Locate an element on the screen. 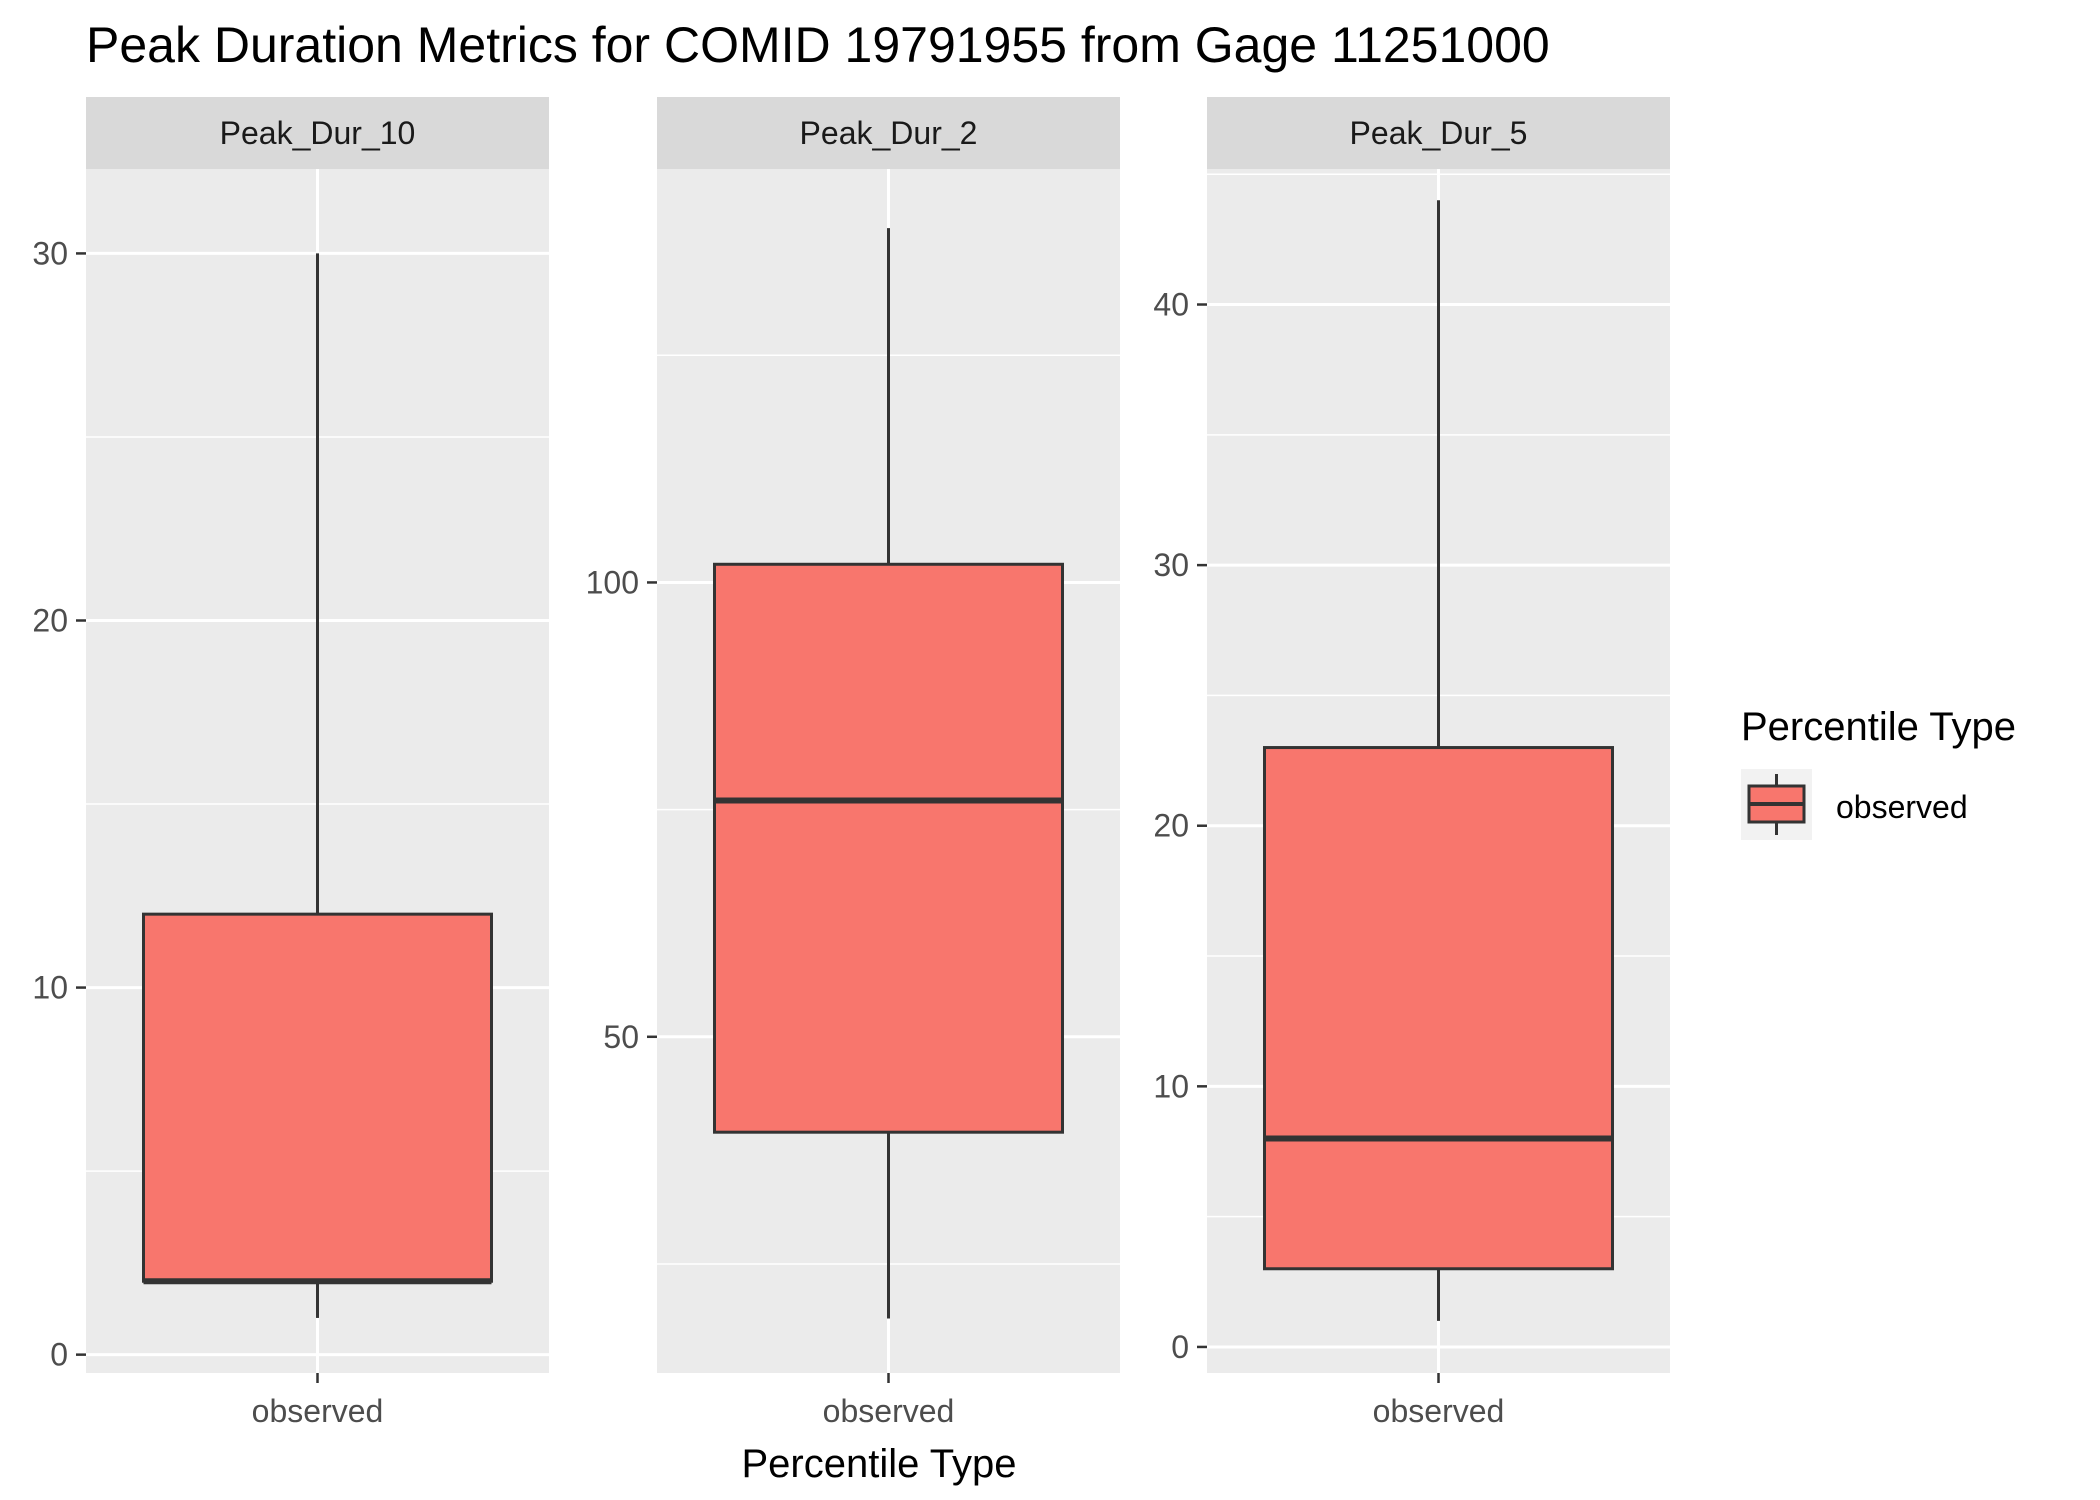 Image resolution: width=2100 pixels, height=1500 pixels. facet-strip-label: Peak_Dur_10 is located at coordinates (318, 133).